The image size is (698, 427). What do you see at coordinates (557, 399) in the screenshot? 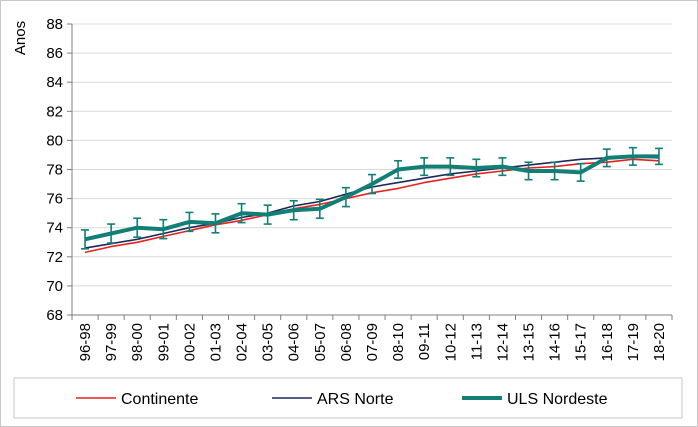
I see `legend-label-uls-nordeste: ULS Nordeste` at bounding box center [557, 399].